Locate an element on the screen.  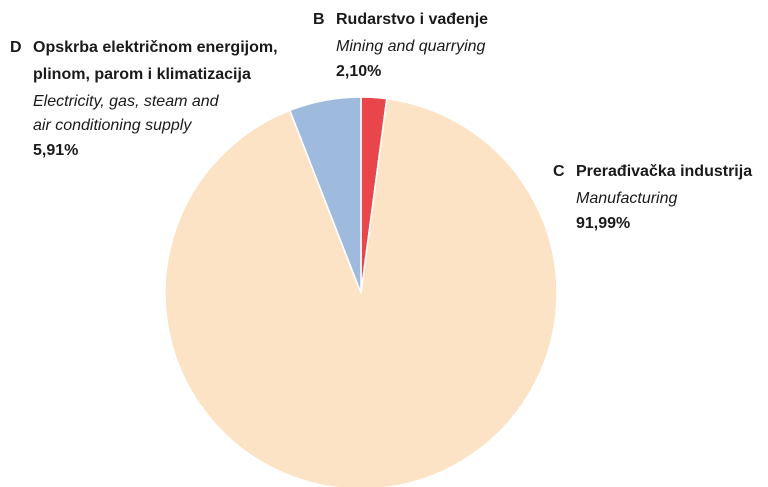
value-label: 2,10% is located at coordinates (358, 71).